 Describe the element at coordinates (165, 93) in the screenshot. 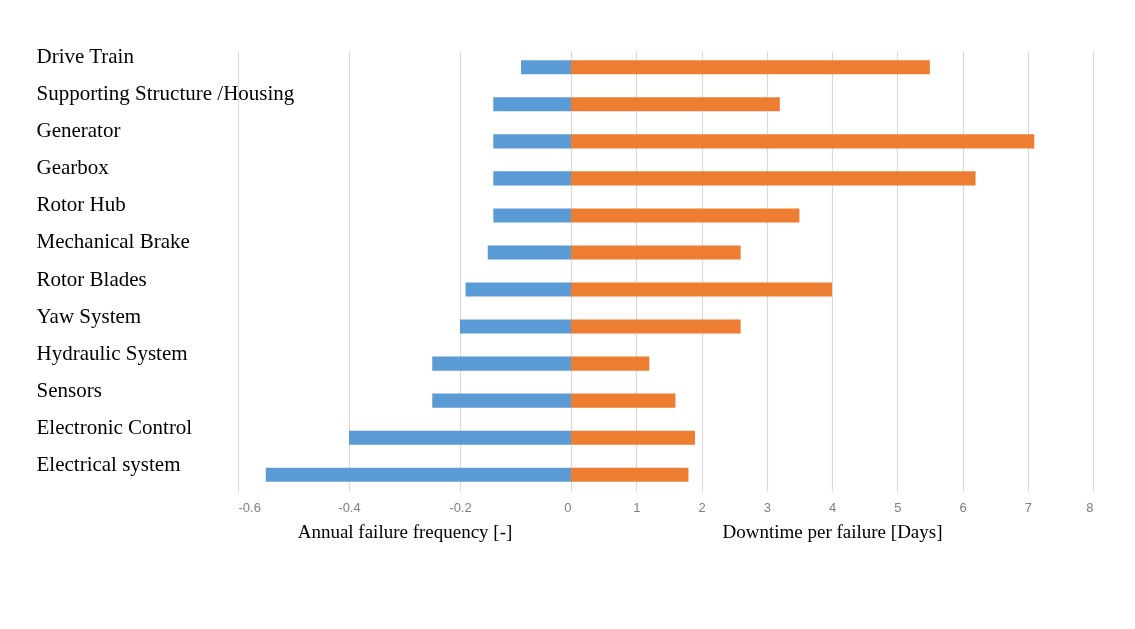

I see `y-tick-label: Supporting Structure /Housing` at that location.